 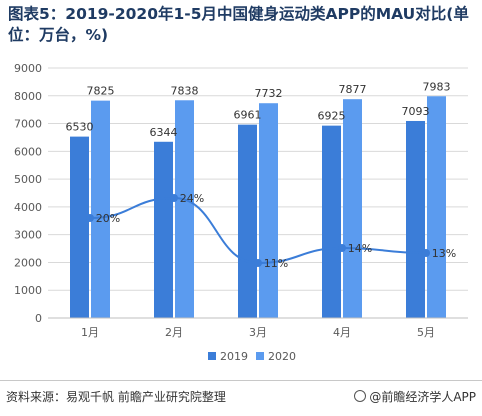 What do you see at coordinates (276, 263) in the screenshot?
I see `growth-label: 11%` at bounding box center [276, 263].